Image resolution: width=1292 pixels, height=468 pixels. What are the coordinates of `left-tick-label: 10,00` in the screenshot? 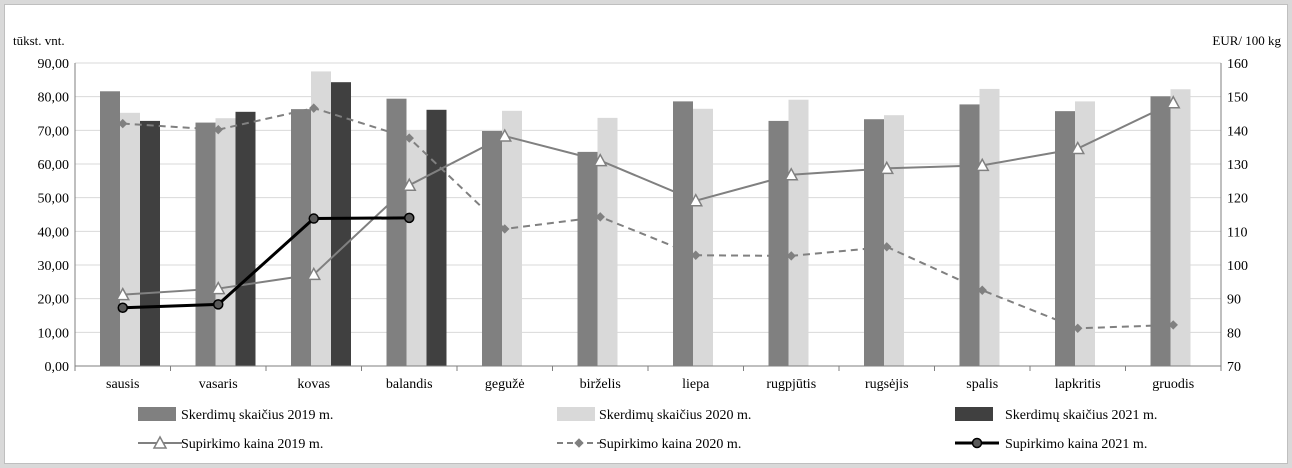 It's located at (54, 333).